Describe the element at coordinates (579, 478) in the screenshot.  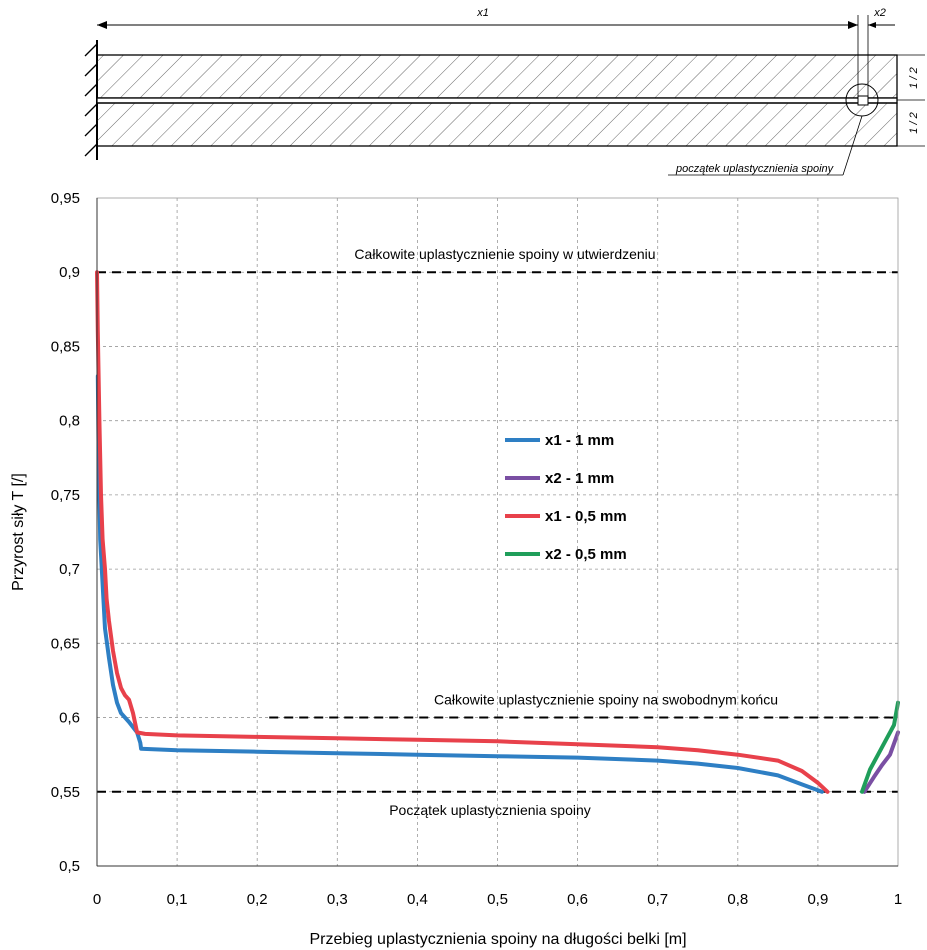
I see `legend-entry: x2 - 1 mm` at that location.